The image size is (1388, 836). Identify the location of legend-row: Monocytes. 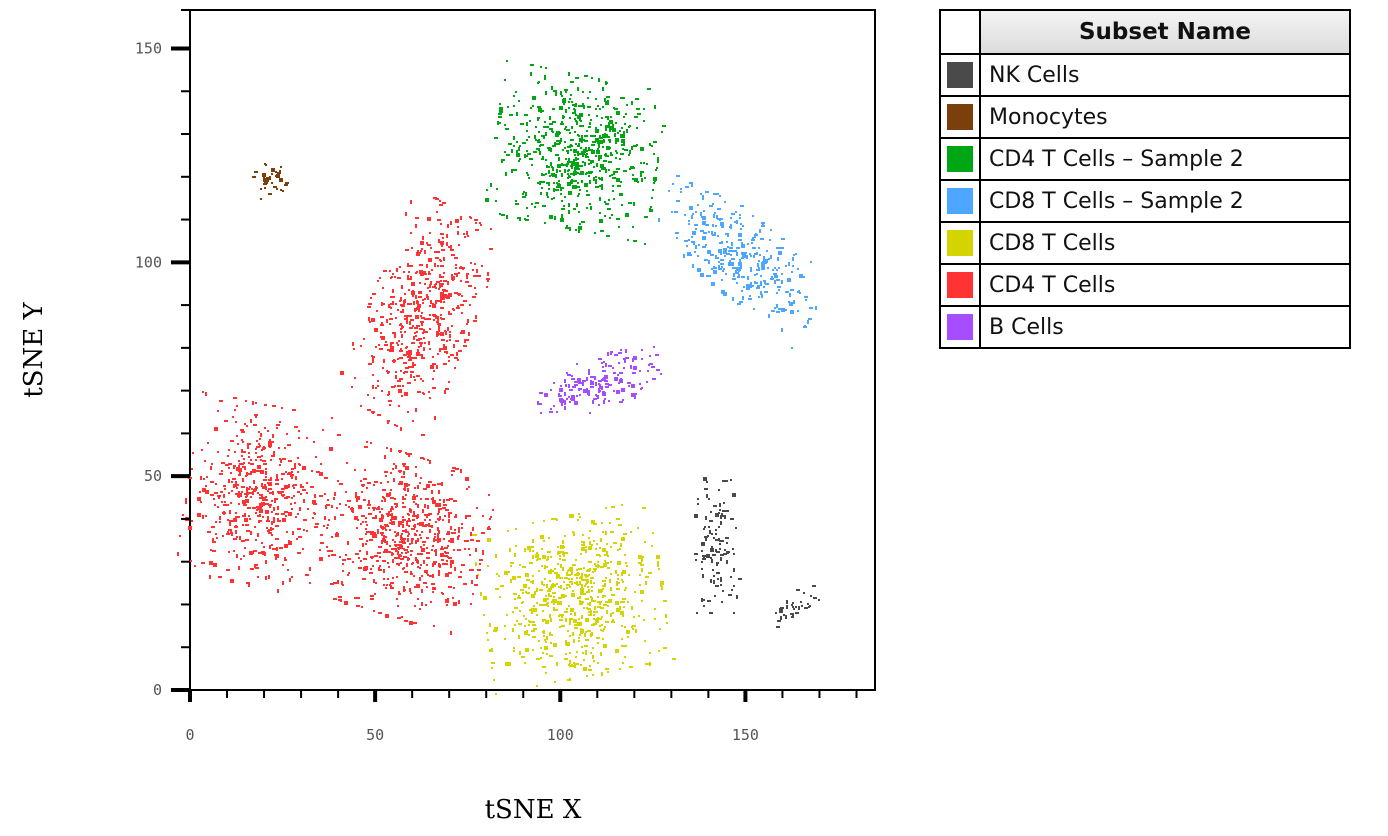
(1145, 117).